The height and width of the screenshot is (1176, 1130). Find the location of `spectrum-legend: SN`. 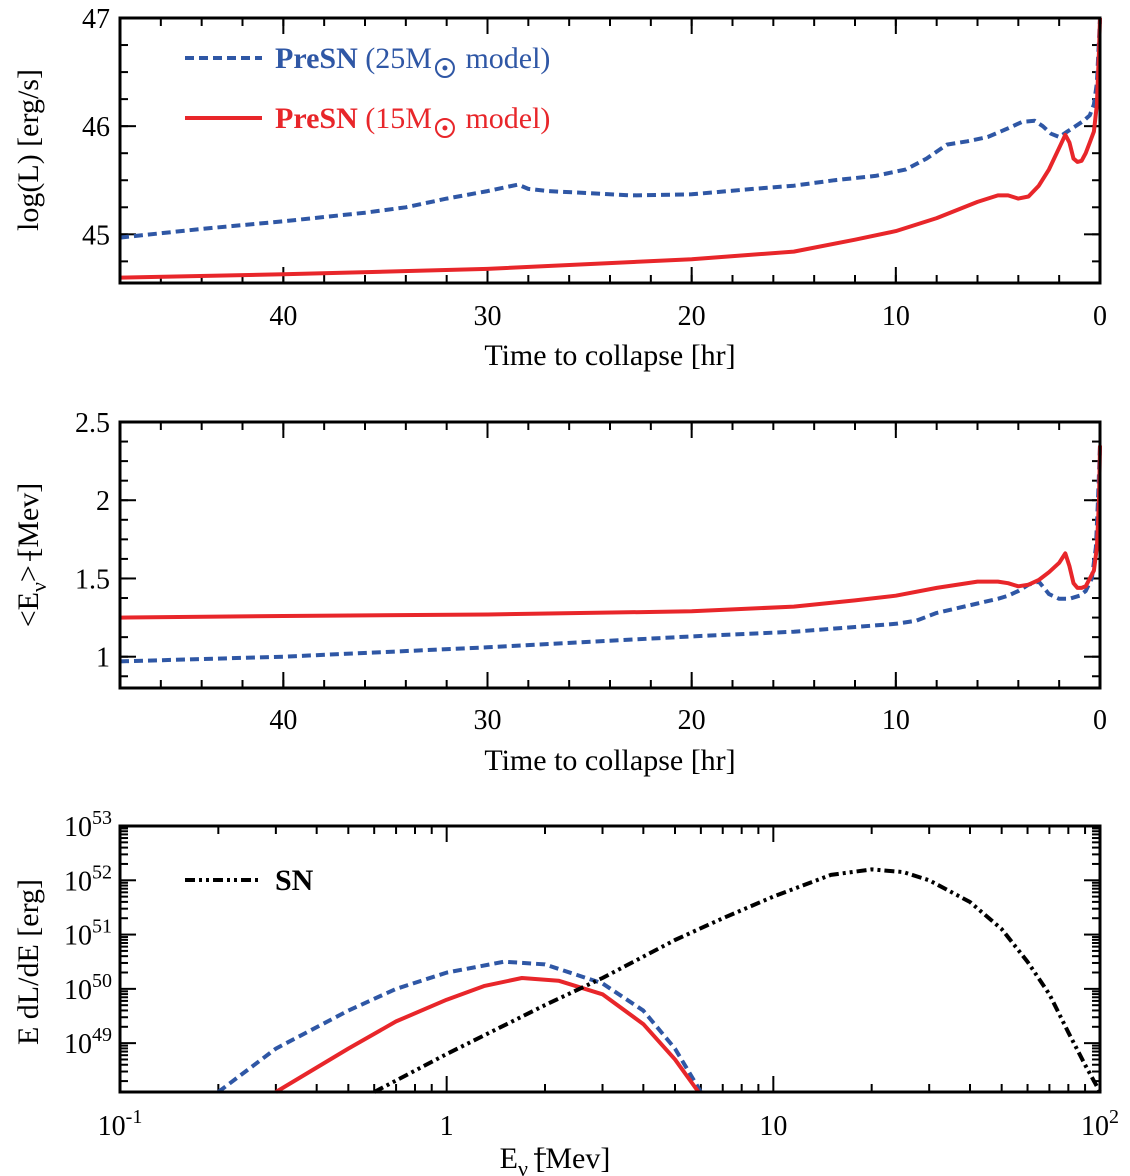

spectrum-legend: SN is located at coordinates (249, 880).